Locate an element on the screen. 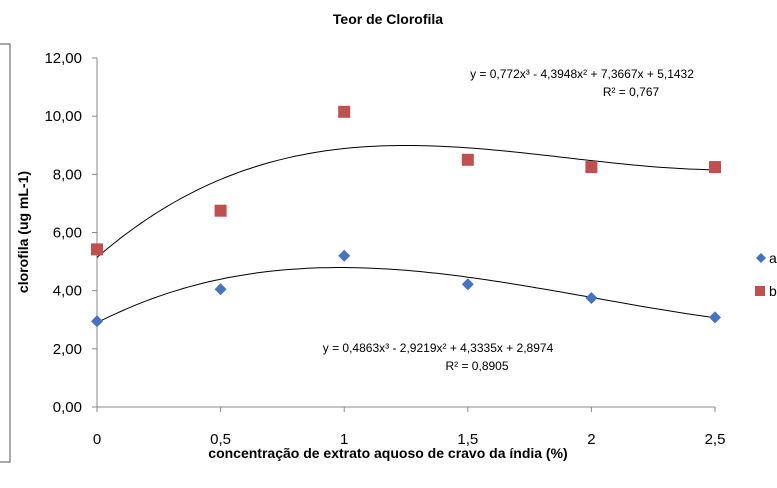 This screenshot has height=488, width=777. x-tick-label: 0,5 is located at coordinates (220, 439).